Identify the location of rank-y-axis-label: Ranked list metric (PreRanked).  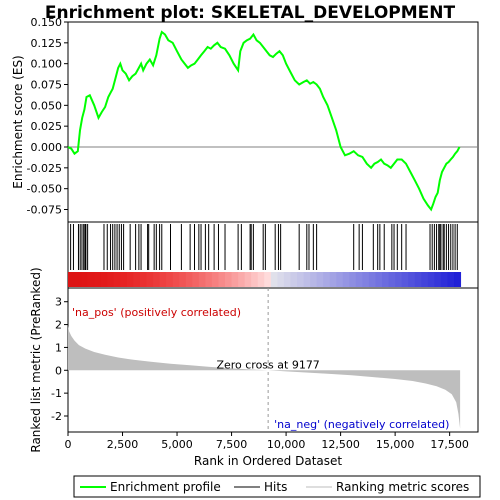
(36, 359).